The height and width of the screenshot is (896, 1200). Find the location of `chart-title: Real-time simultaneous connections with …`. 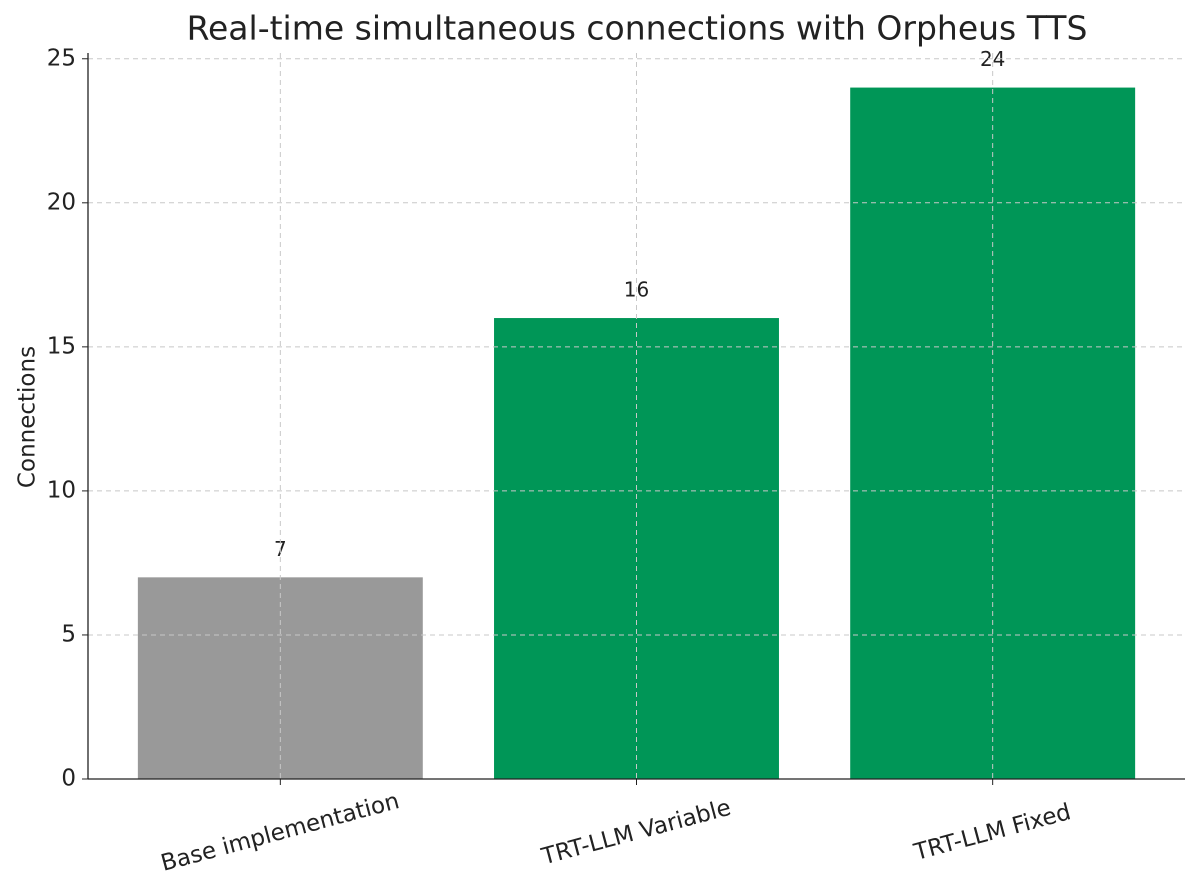

chart-title: Real-time simultaneous connections with … is located at coordinates (637, 28).